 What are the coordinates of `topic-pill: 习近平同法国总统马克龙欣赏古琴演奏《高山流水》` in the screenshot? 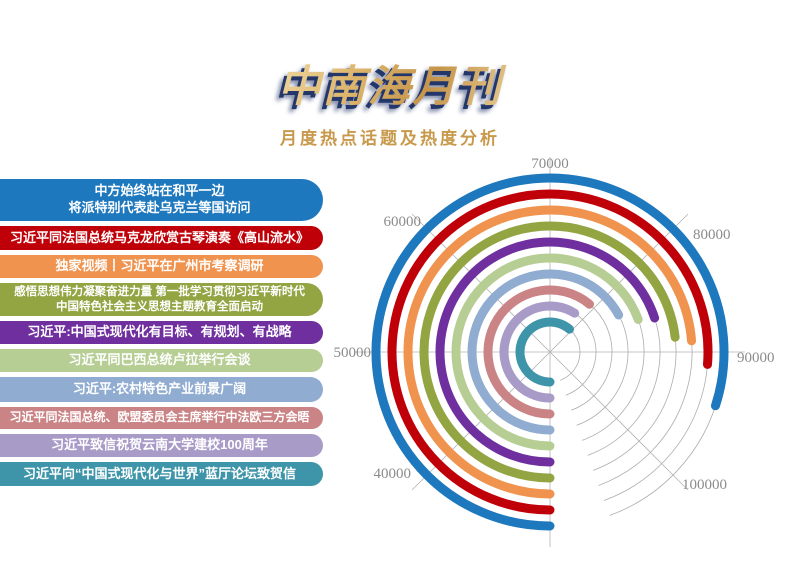 It's located at (161, 238).